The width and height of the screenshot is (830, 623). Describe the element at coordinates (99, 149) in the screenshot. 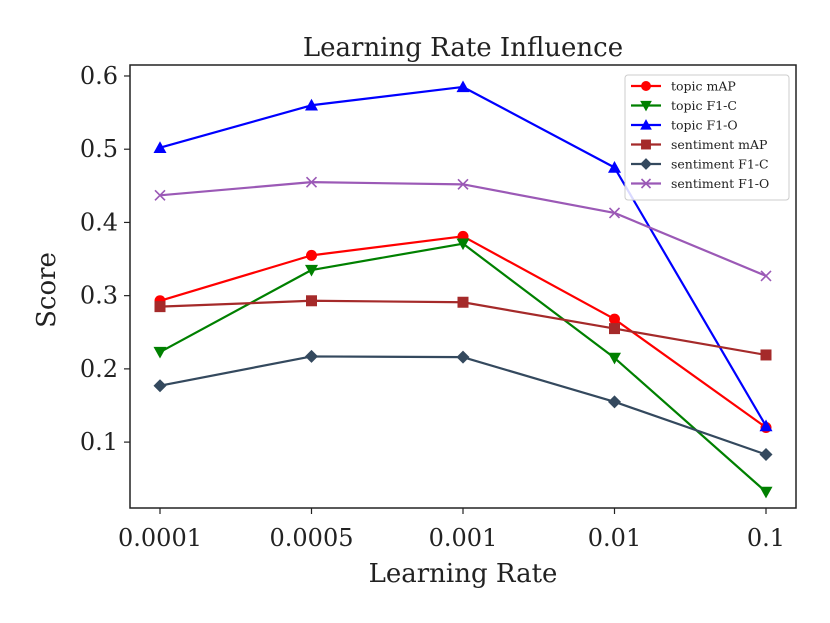

I see `y-tick-label: 0.5` at that location.